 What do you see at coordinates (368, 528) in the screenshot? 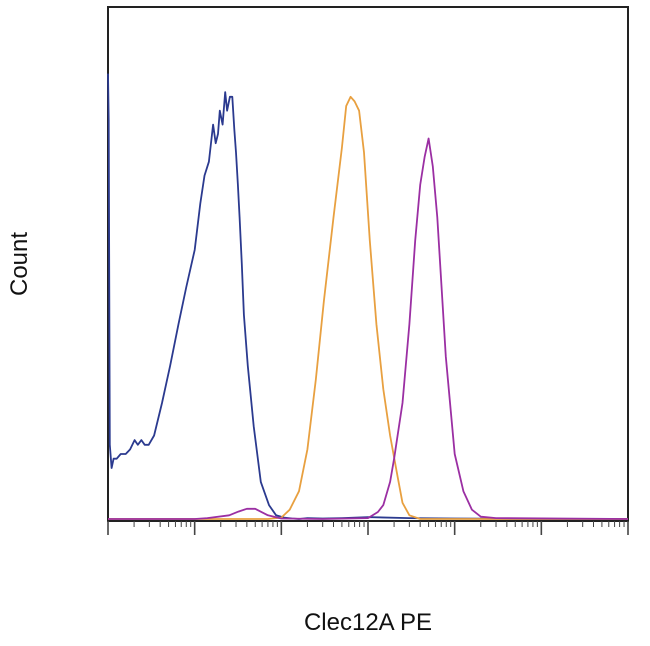
I see `x-axis-ticks` at bounding box center [368, 528].